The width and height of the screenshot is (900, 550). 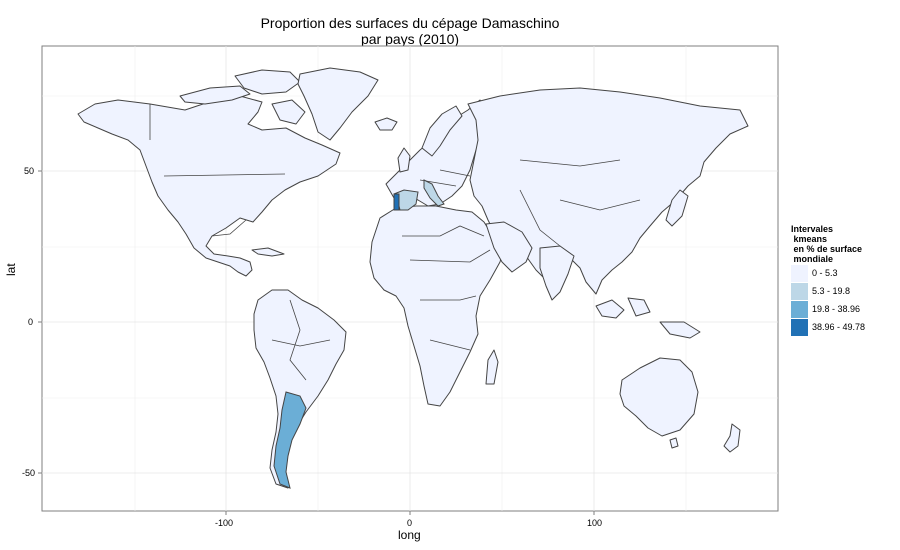 What do you see at coordinates (557, 273) in the screenshot?
I see `india` at bounding box center [557, 273].